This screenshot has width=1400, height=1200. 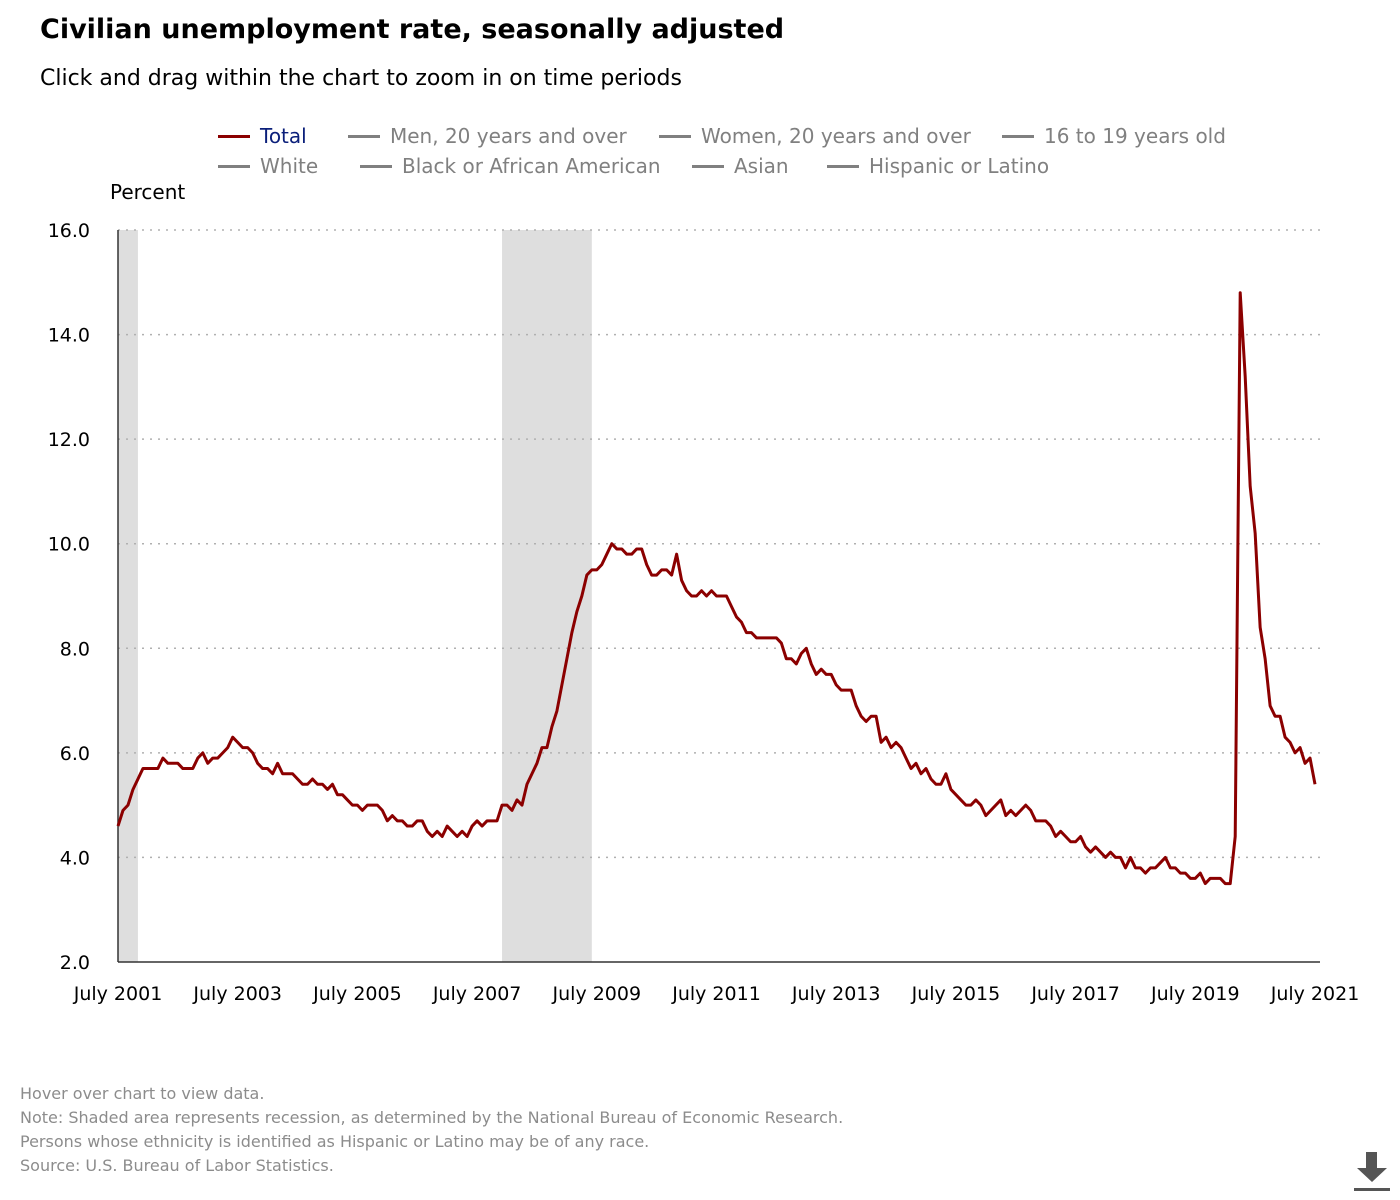 I want to click on legend-item-r2-2: Asian, so click(x=740, y=166).